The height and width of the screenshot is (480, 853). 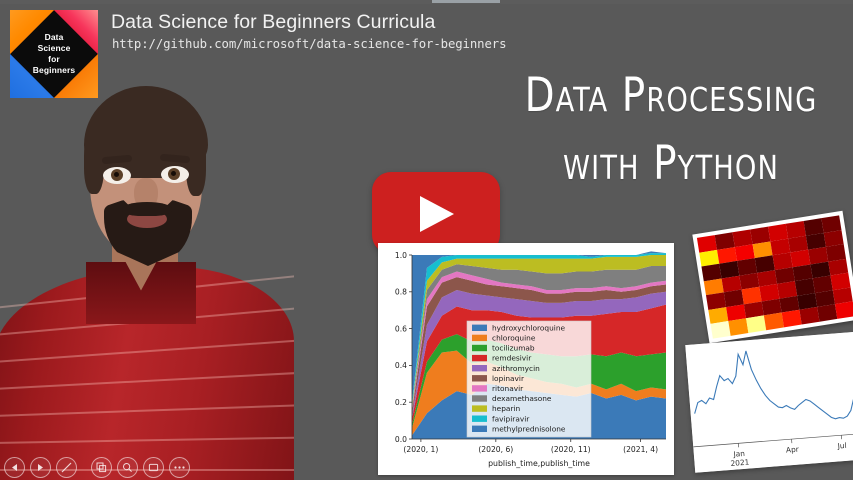 I want to click on presentation-progress-bar, so click(x=426, y=2).